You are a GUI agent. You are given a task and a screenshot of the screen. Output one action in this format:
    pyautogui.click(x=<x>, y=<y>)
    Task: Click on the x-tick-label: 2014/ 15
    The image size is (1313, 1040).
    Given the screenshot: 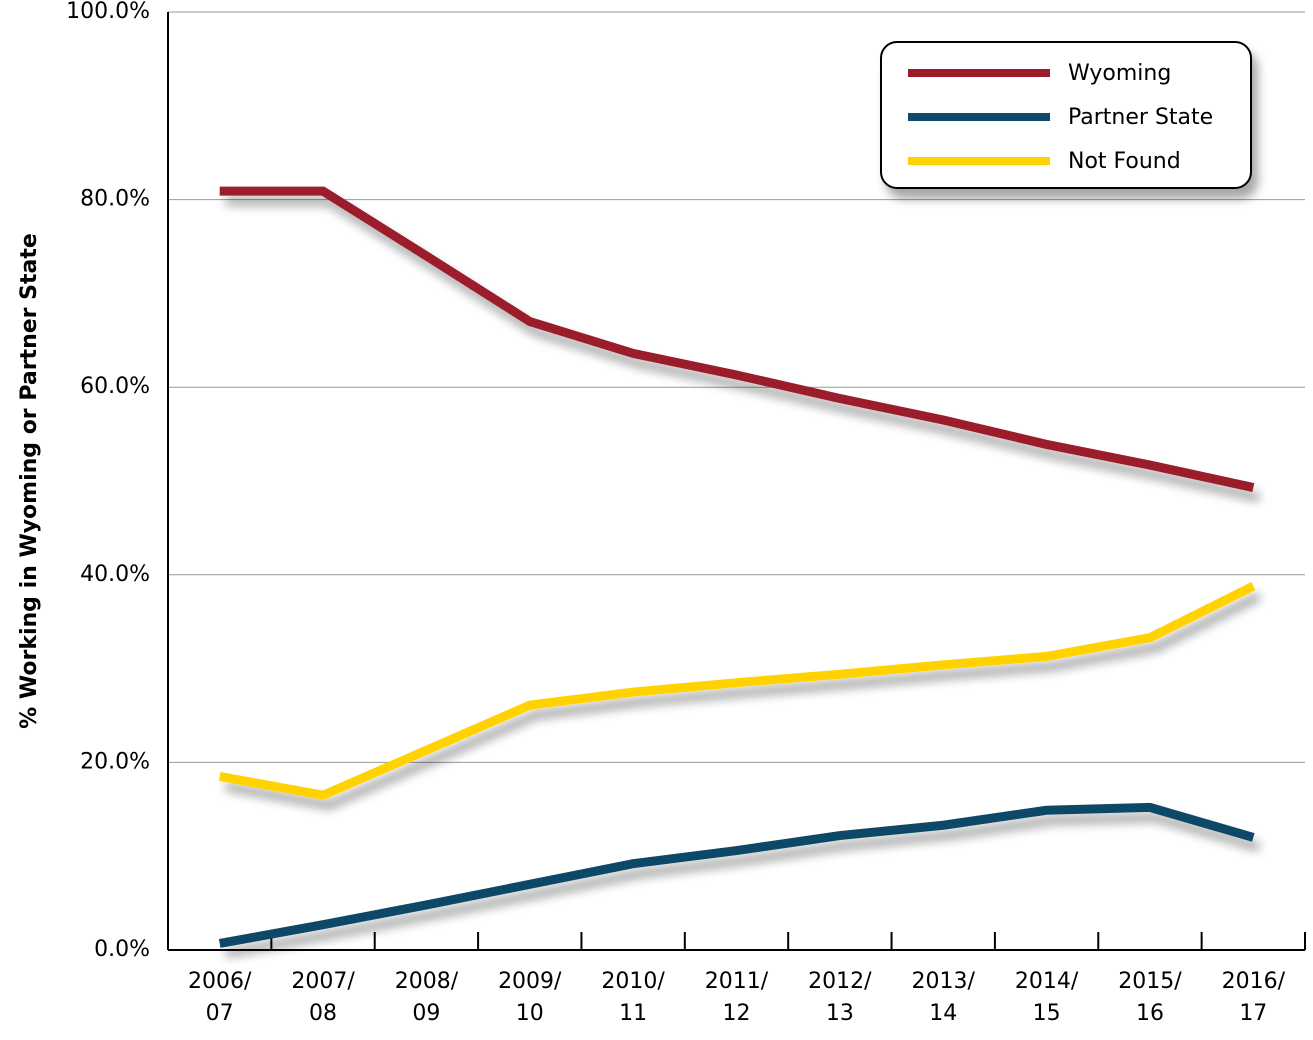 What is the action you would take?
    pyautogui.click(x=1046, y=997)
    